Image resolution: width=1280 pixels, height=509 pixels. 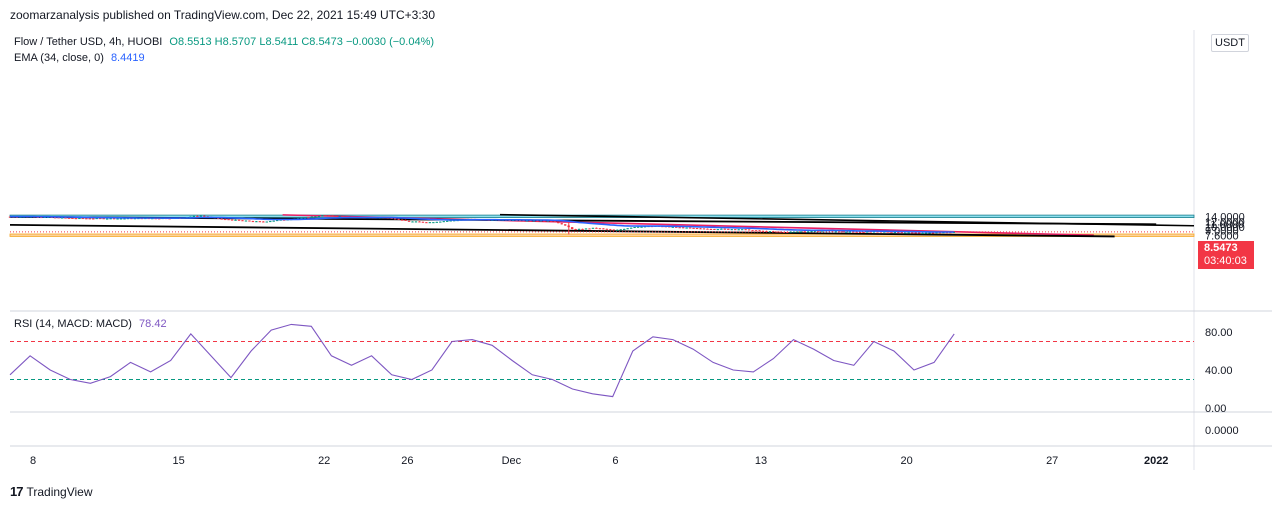 I want to click on rsi-line, so click(x=482, y=360).